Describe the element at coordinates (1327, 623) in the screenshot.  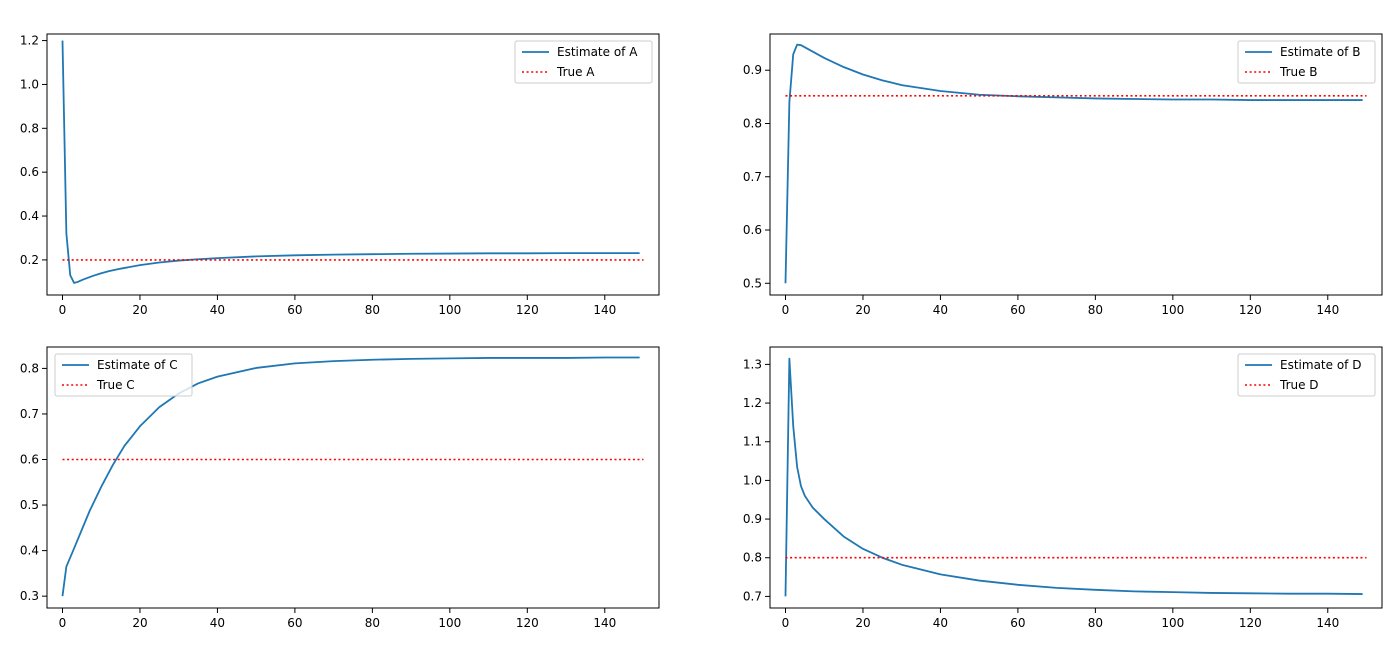
I see `x-tick-label-d: 140` at that location.